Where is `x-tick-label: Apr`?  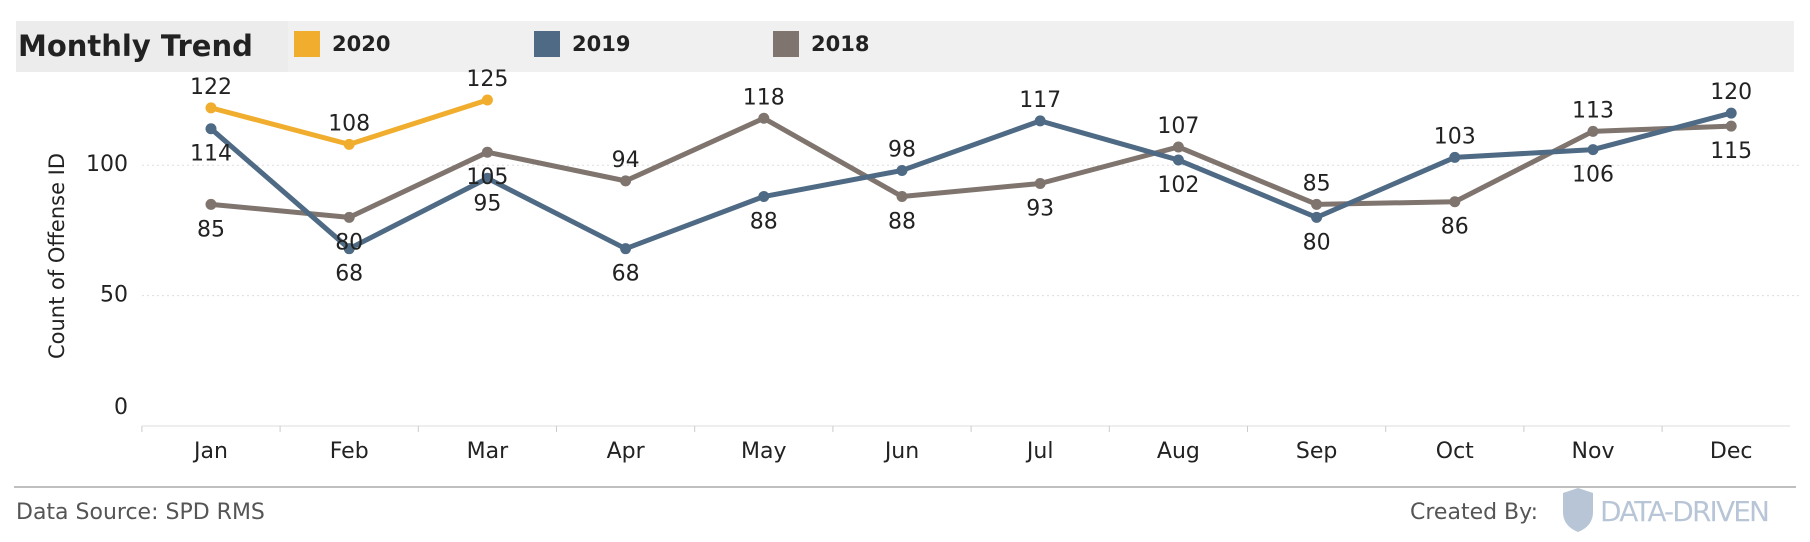
x-tick-label: Apr is located at coordinates (626, 451).